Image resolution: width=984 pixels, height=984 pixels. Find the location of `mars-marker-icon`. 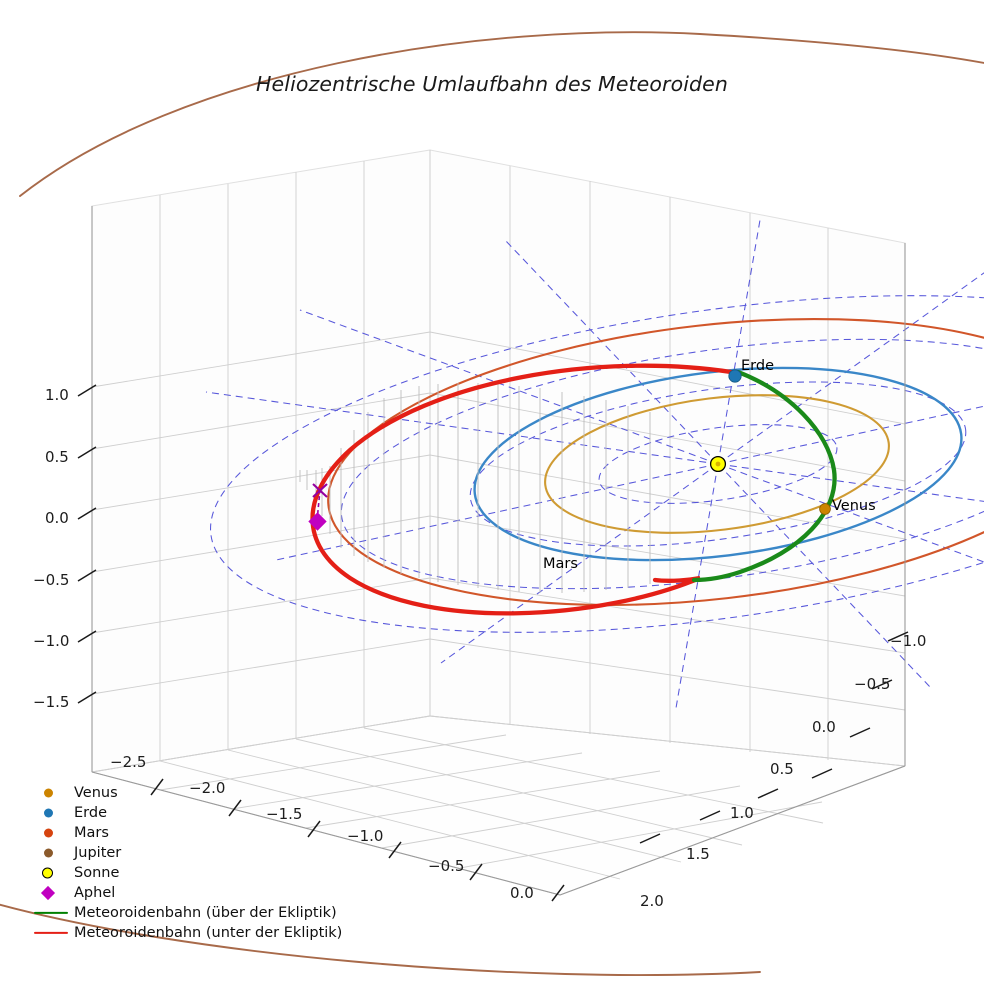

mars-marker-icon is located at coordinates (51, 833).